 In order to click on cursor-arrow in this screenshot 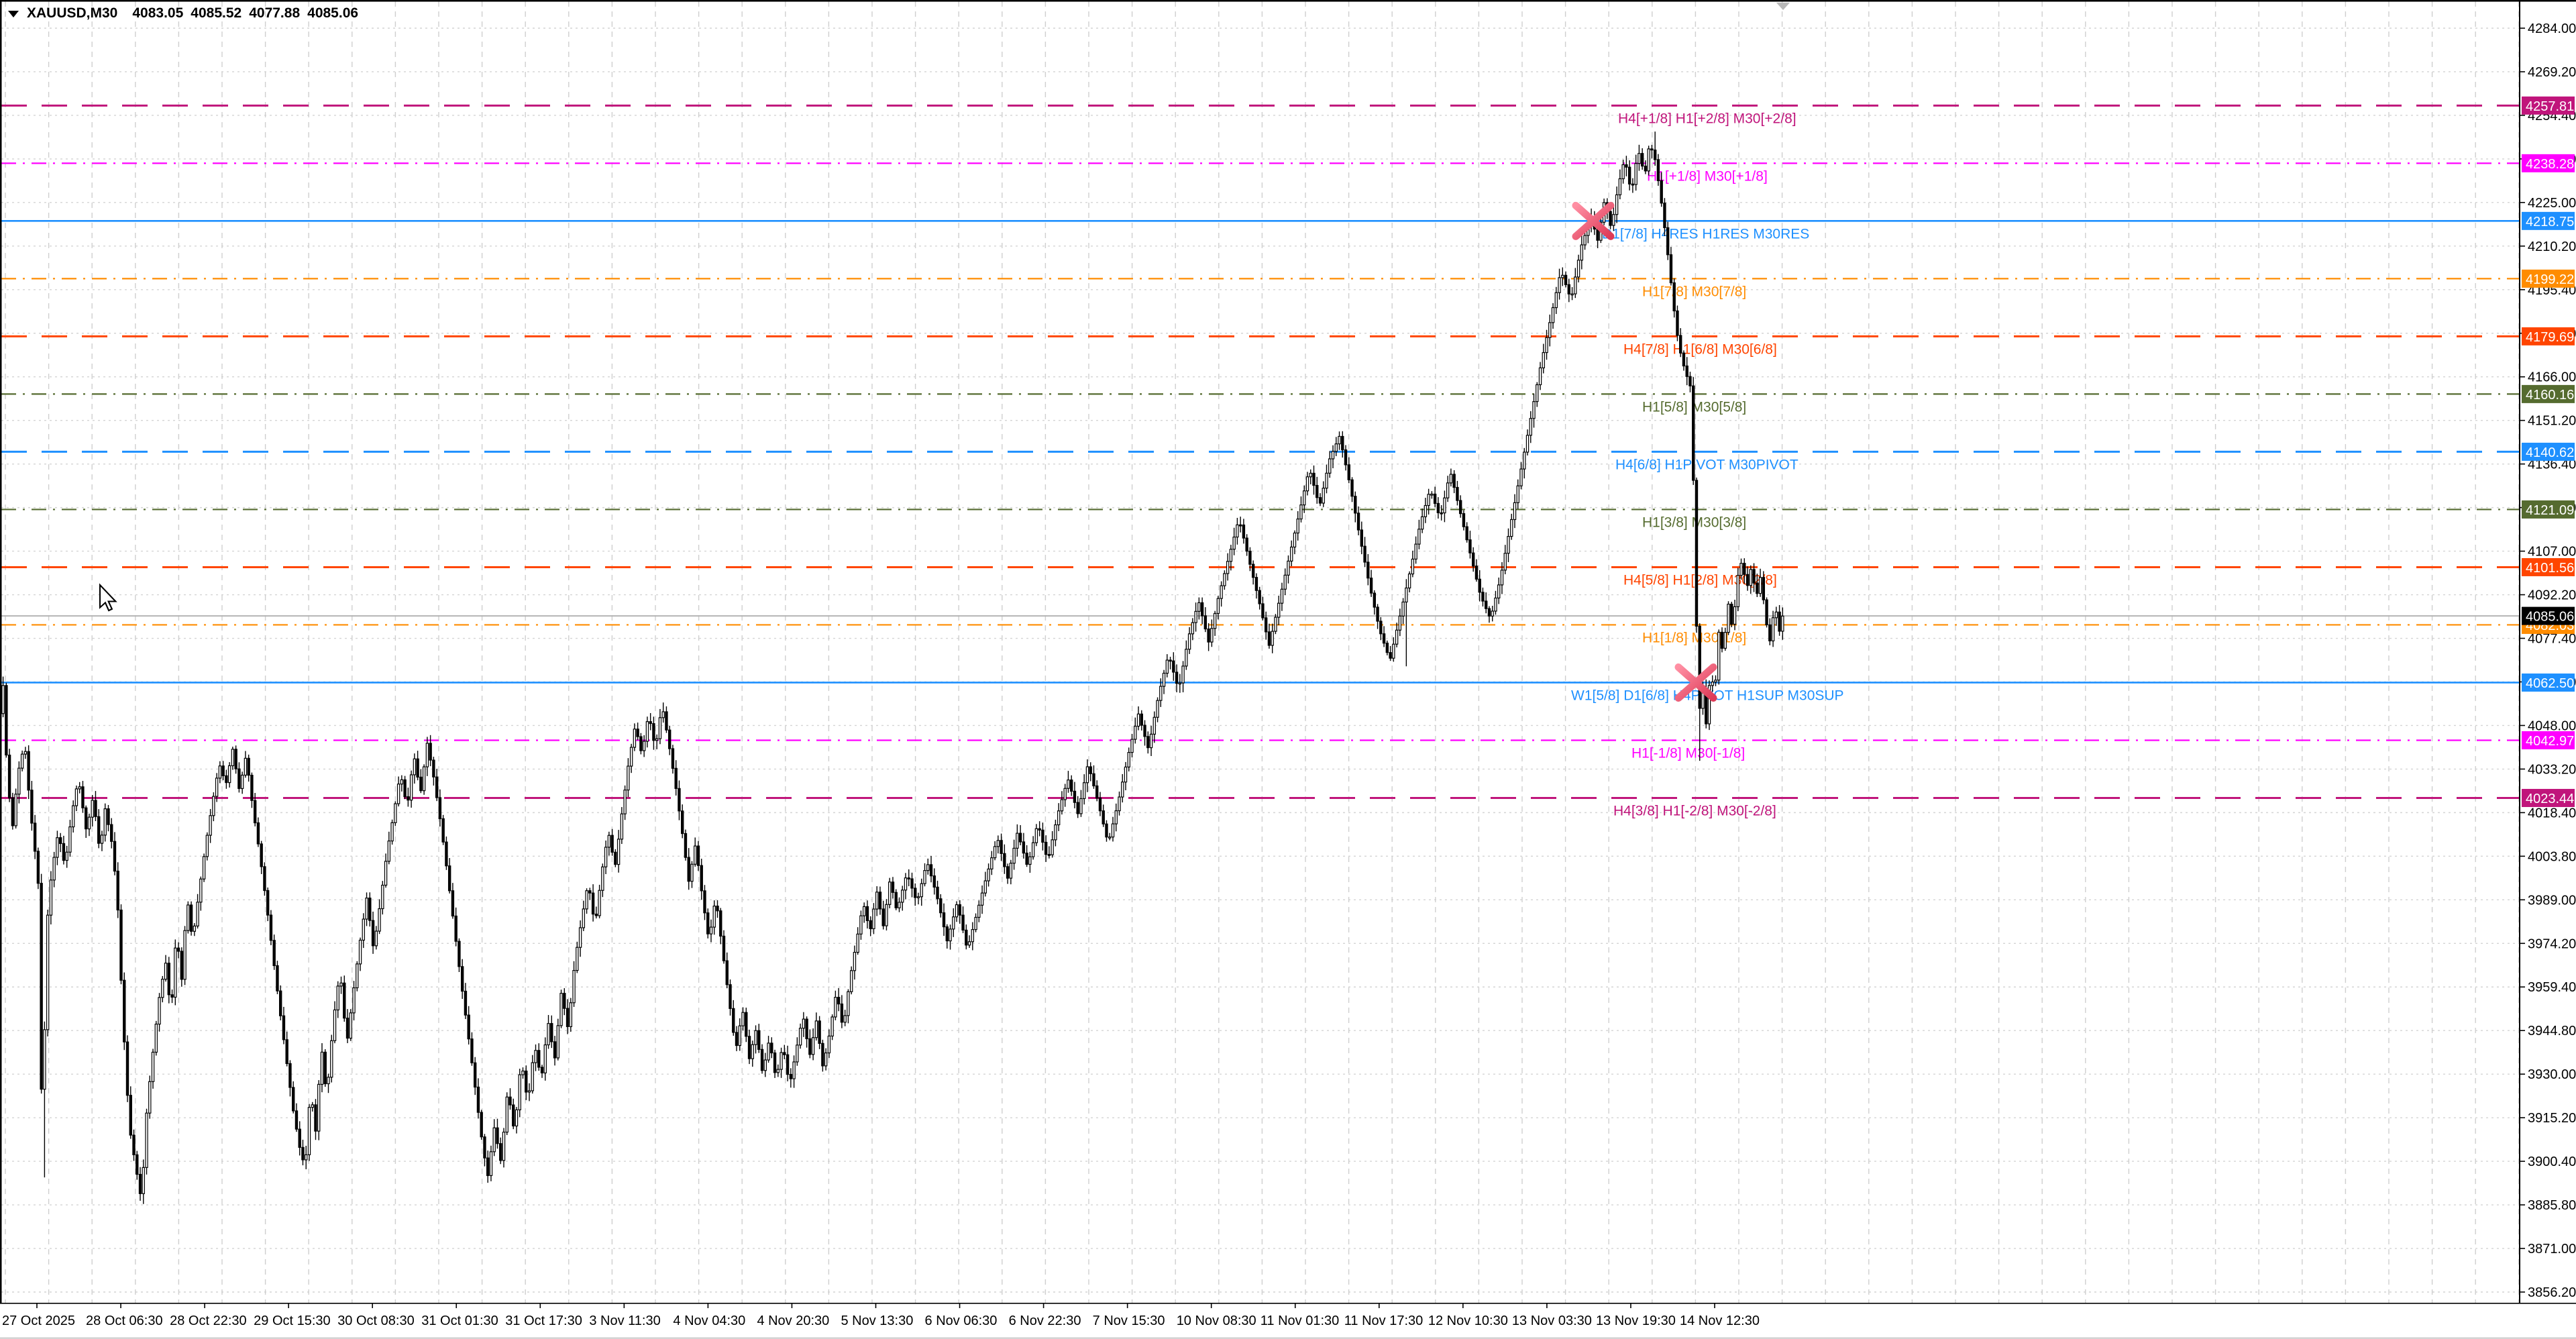, I will do `click(108, 597)`.